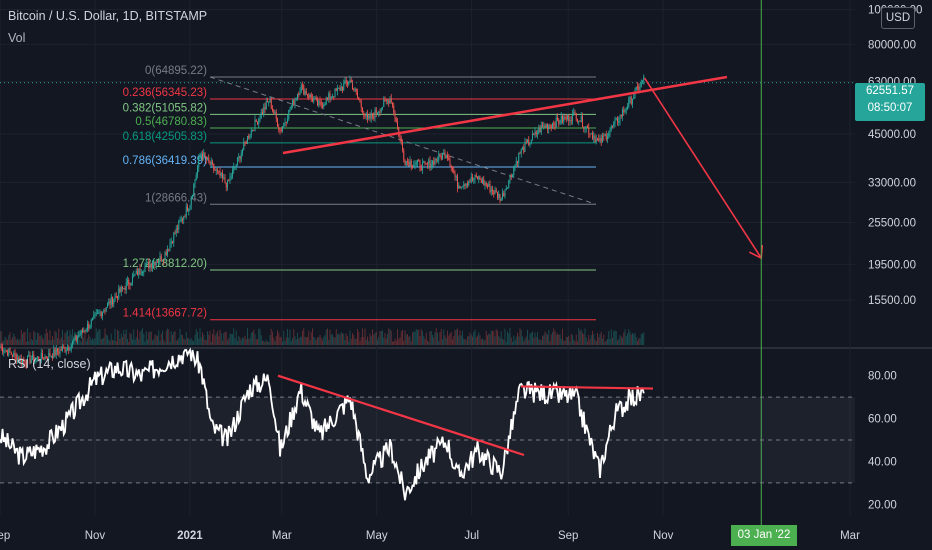 This screenshot has height=550, width=932. What do you see at coordinates (890, 108) in the screenshot?
I see `bar-countdown: 08:50:07` at bounding box center [890, 108].